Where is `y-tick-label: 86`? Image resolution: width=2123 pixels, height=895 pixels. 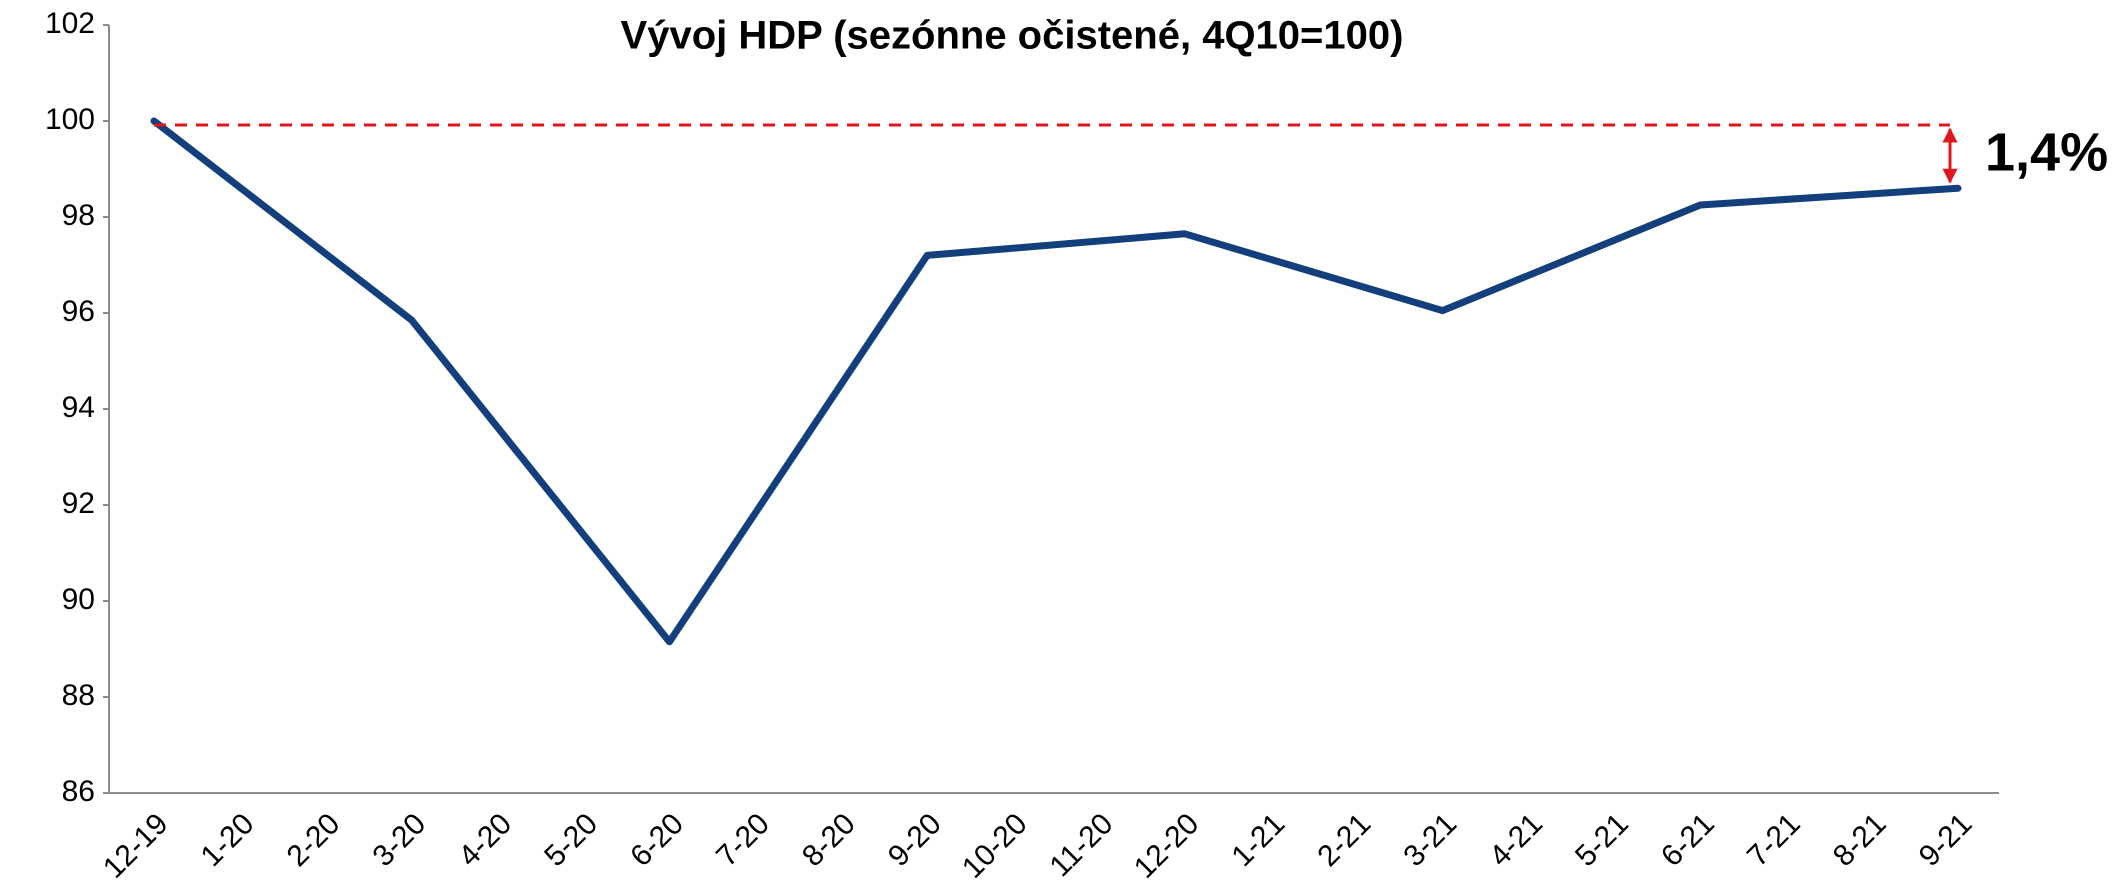
y-tick-label: 86 is located at coordinates (78, 791).